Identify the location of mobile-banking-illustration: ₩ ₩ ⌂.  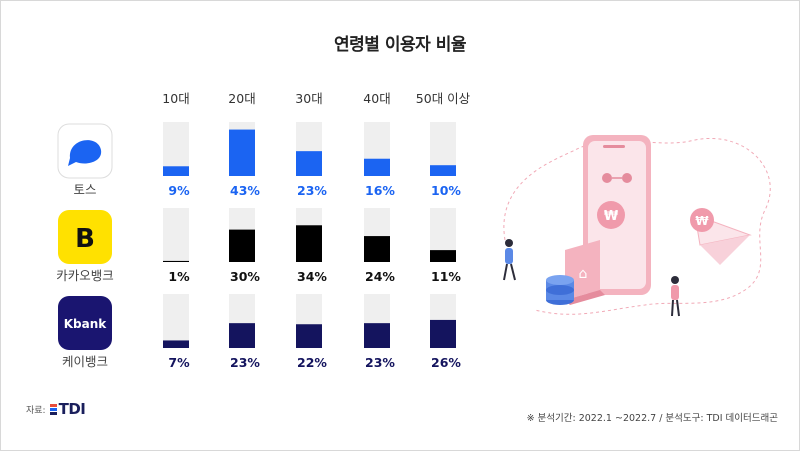
(637, 226).